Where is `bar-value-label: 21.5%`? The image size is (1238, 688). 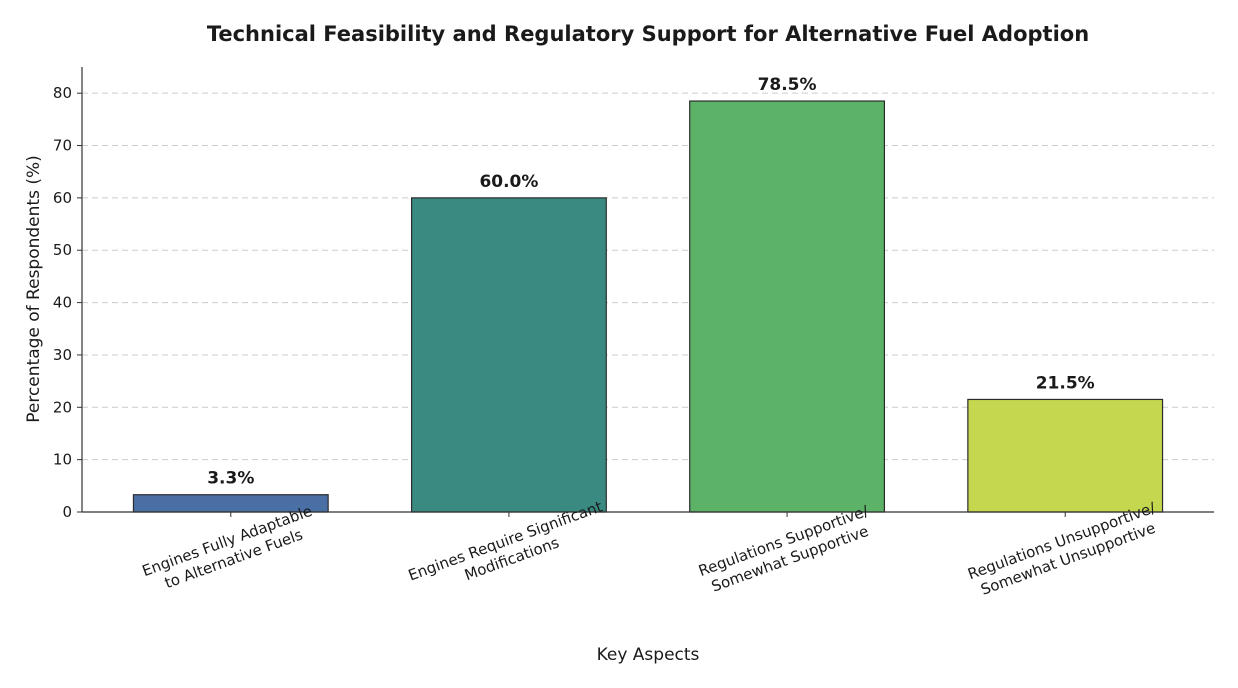 bar-value-label: 21.5% is located at coordinates (1065, 383).